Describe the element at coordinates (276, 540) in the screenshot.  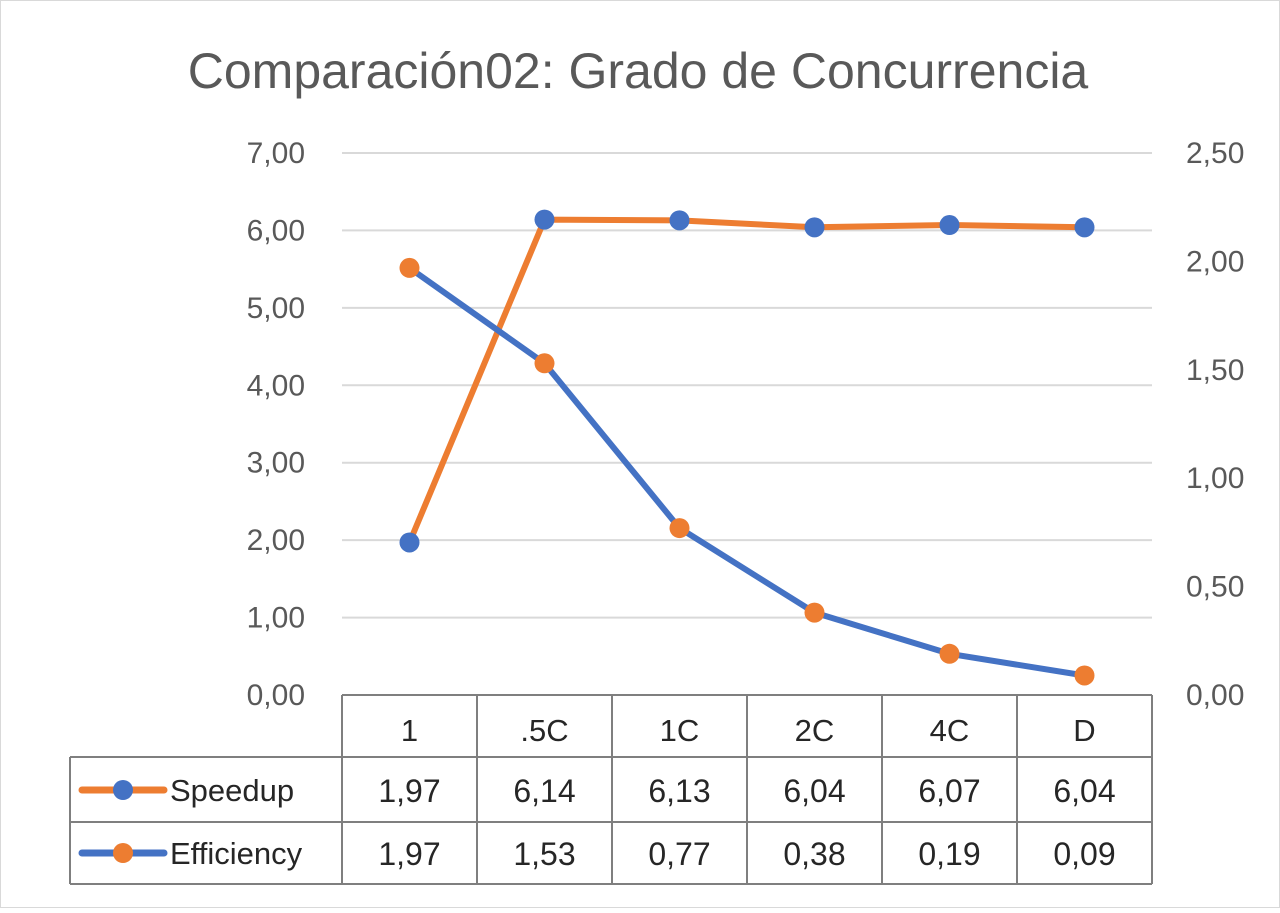
I see `left-axis-tick-label: 2,00` at that location.